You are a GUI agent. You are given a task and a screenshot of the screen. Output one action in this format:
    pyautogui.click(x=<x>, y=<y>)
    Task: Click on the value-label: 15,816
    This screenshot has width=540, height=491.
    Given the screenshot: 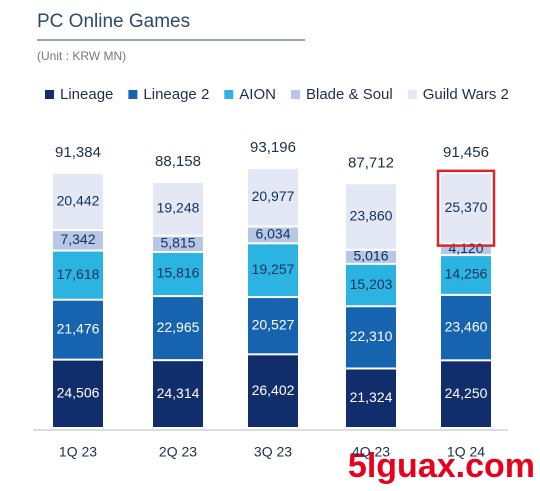 What is the action you would take?
    pyautogui.click(x=178, y=273)
    